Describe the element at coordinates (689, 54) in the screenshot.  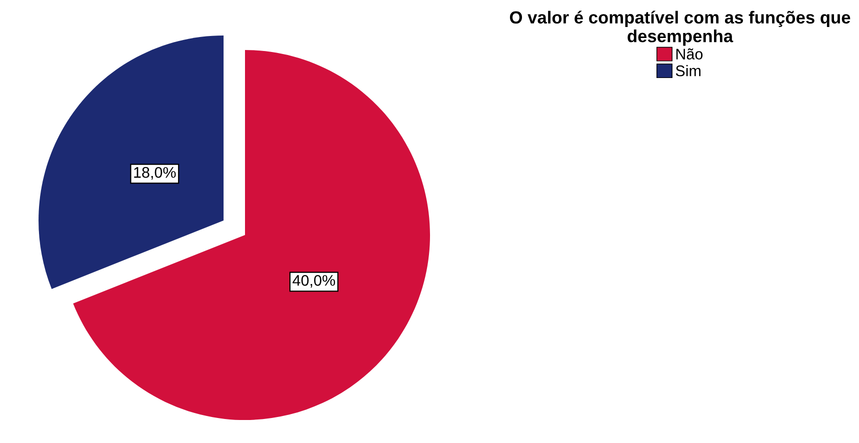
I see `legend-label: Não` at that location.